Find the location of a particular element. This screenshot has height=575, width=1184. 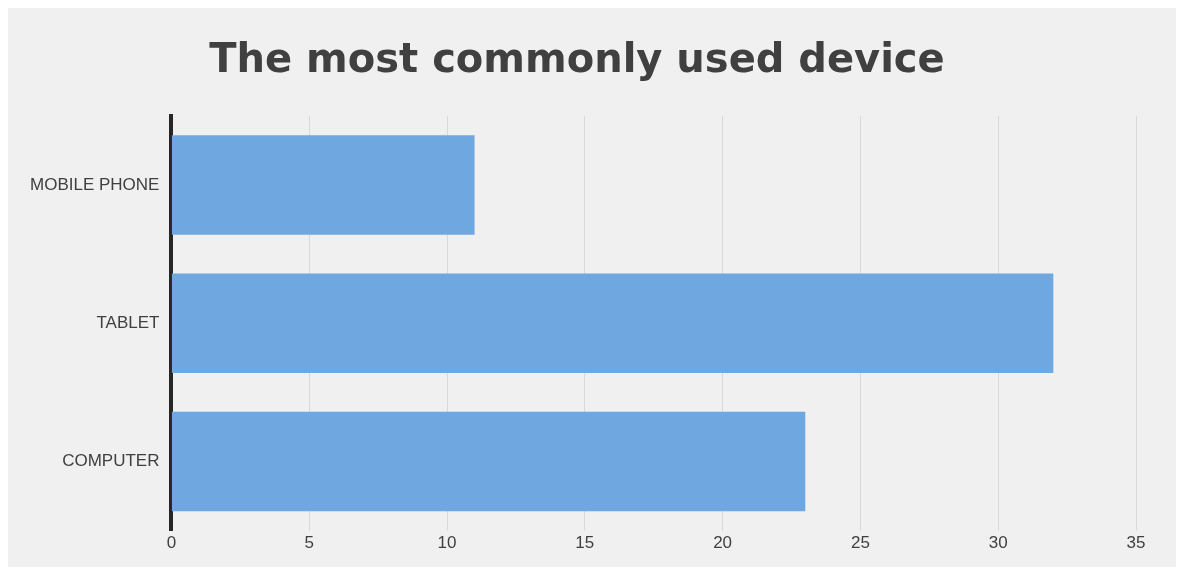

x-tick-label: 10 is located at coordinates (447, 543).